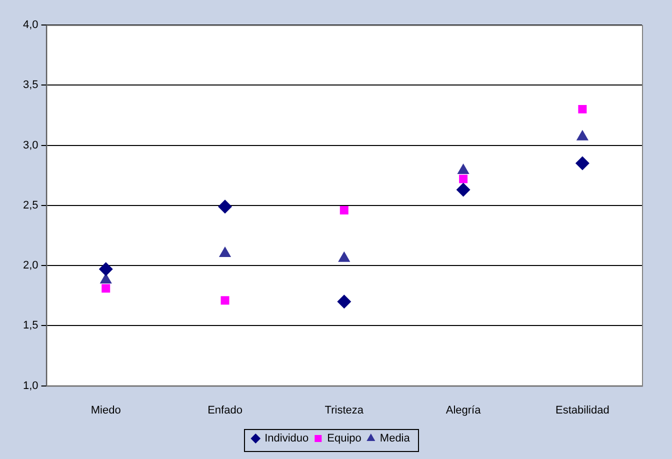  What do you see at coordinates (30, 386) in the screenshot?
I see `y-tick-label: 1,0` at bounding box center [30, 386].